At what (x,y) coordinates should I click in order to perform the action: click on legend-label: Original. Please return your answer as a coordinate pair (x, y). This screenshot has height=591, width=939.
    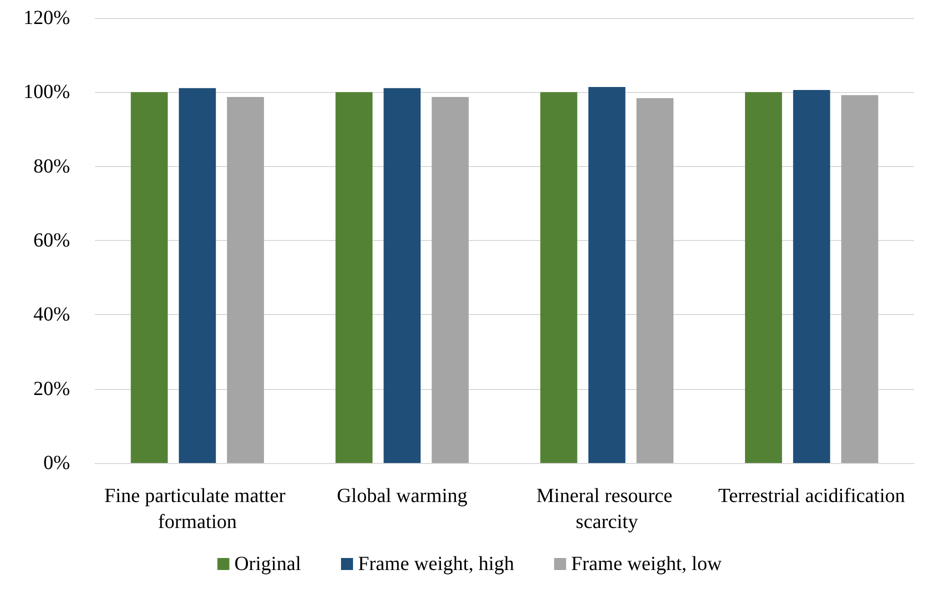
    Looking at the image, I should click on (268, 564).